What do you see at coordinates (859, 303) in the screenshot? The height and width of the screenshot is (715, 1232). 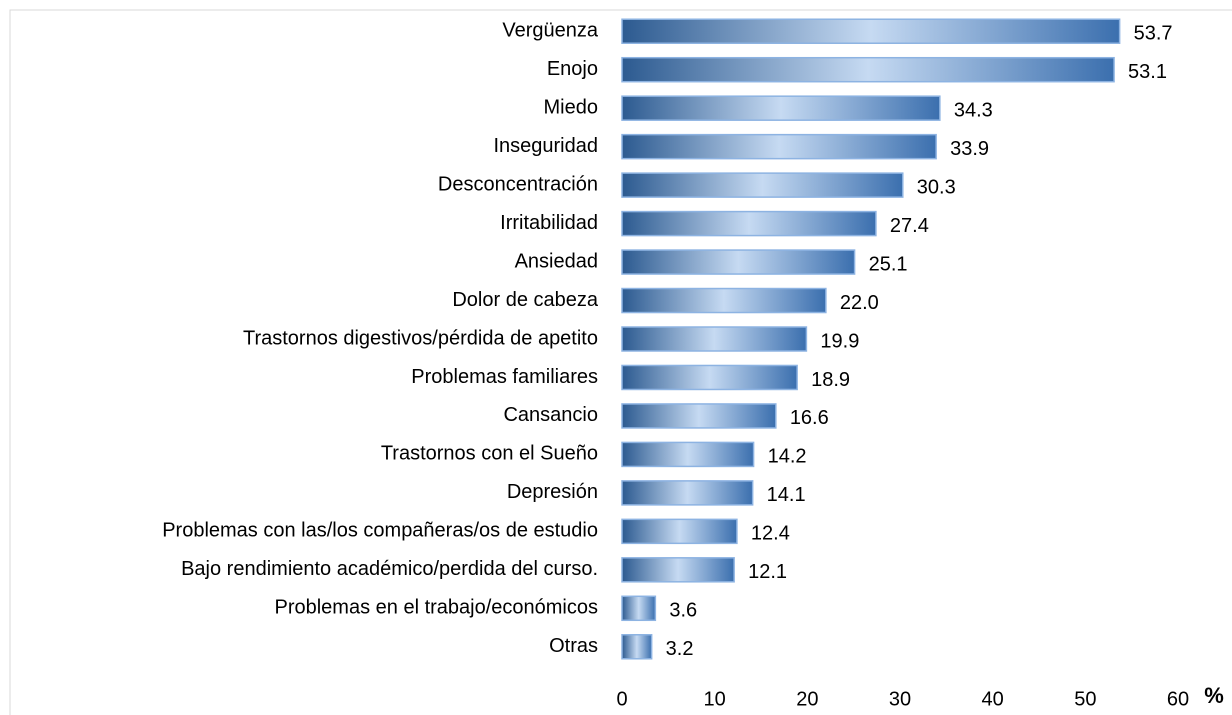 I see `data-label: 22.0` at bounding box center [859, 303].